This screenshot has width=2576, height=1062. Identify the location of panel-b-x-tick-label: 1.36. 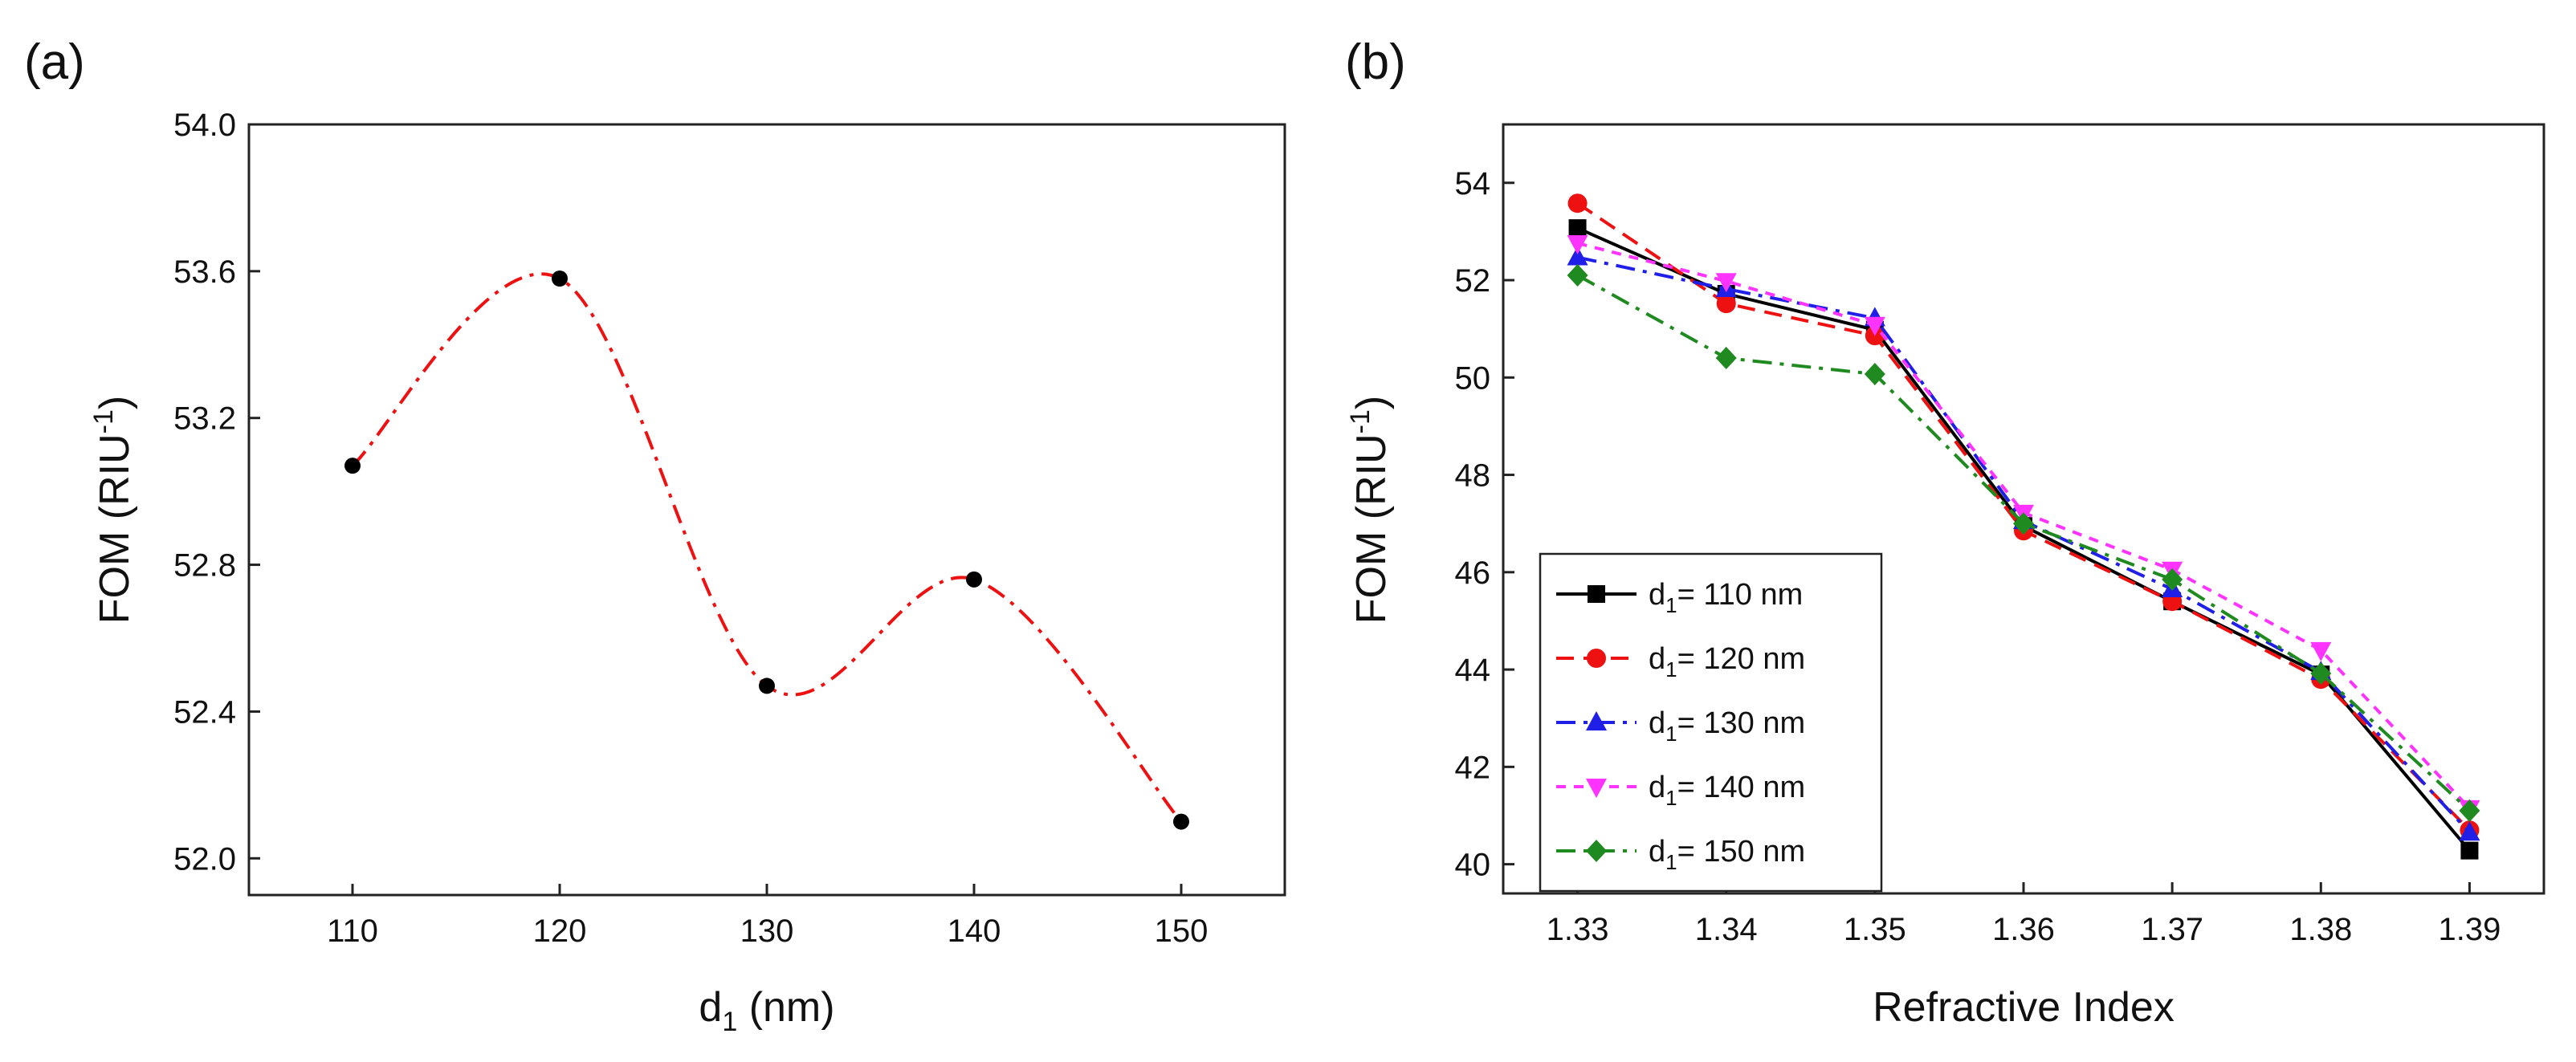
(2023, 930).